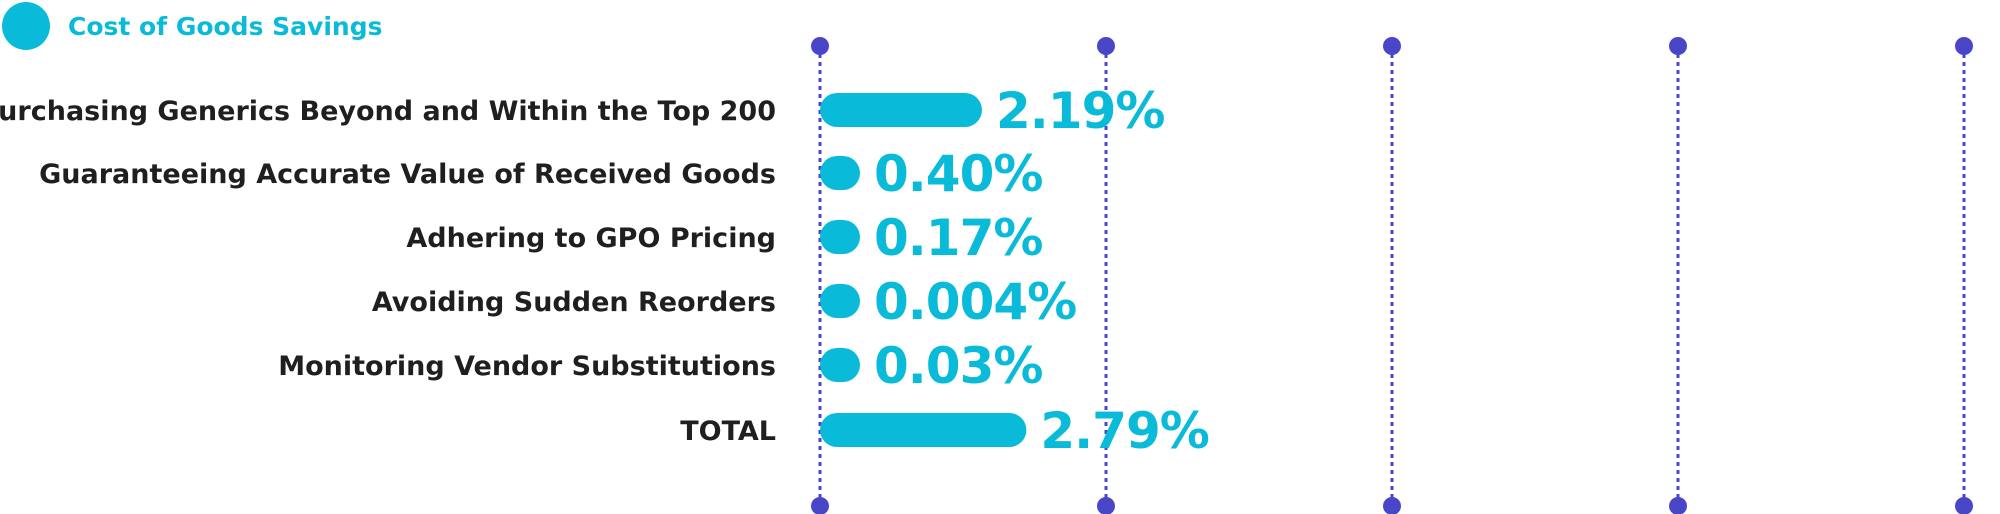 The image size is (2000, 514). Describe the element at coordinates (728, 431) in the screenshot. I see `category-label: TOTAL` at that location.